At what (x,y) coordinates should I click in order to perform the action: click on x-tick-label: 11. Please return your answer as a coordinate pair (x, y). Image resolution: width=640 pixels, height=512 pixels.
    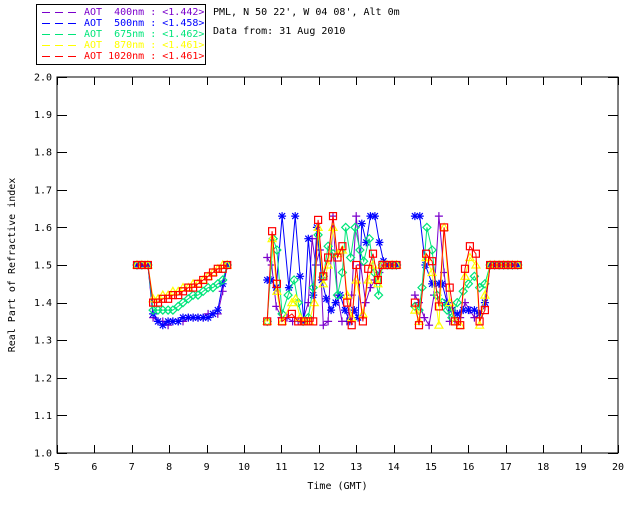
    Looking at the image, I should click on (281, 467).